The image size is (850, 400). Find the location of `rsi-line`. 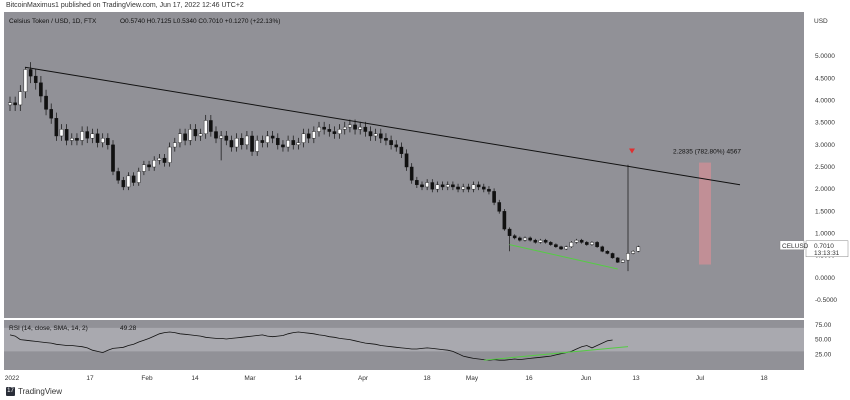

rsi-line is located at coordinates (311, 346).